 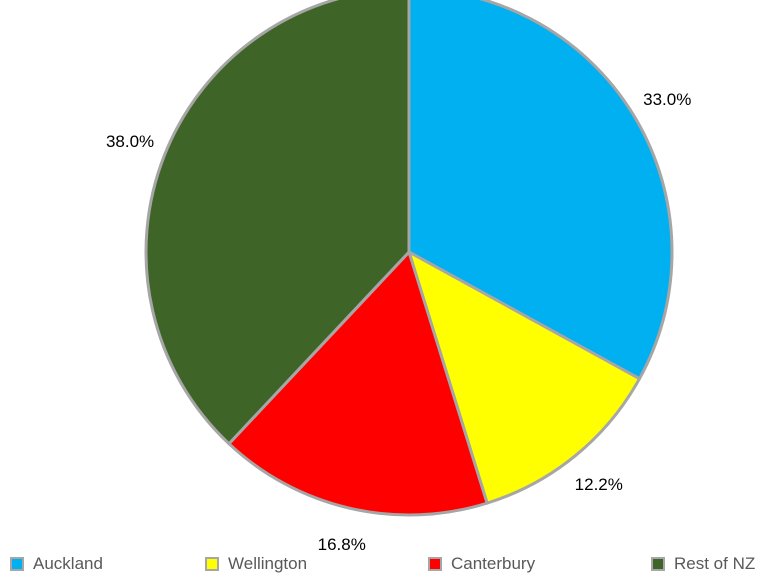 I want to click on pie-slice-wellington, so click(x=524, y=377).